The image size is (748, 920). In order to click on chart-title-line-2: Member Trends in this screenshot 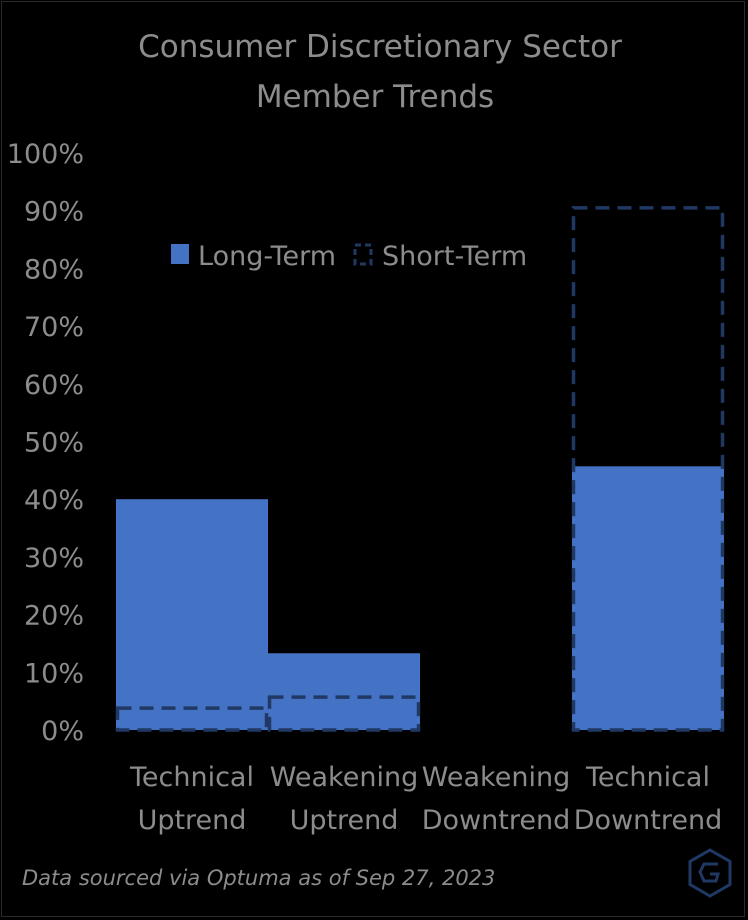, I will do `click(375, 97)`.